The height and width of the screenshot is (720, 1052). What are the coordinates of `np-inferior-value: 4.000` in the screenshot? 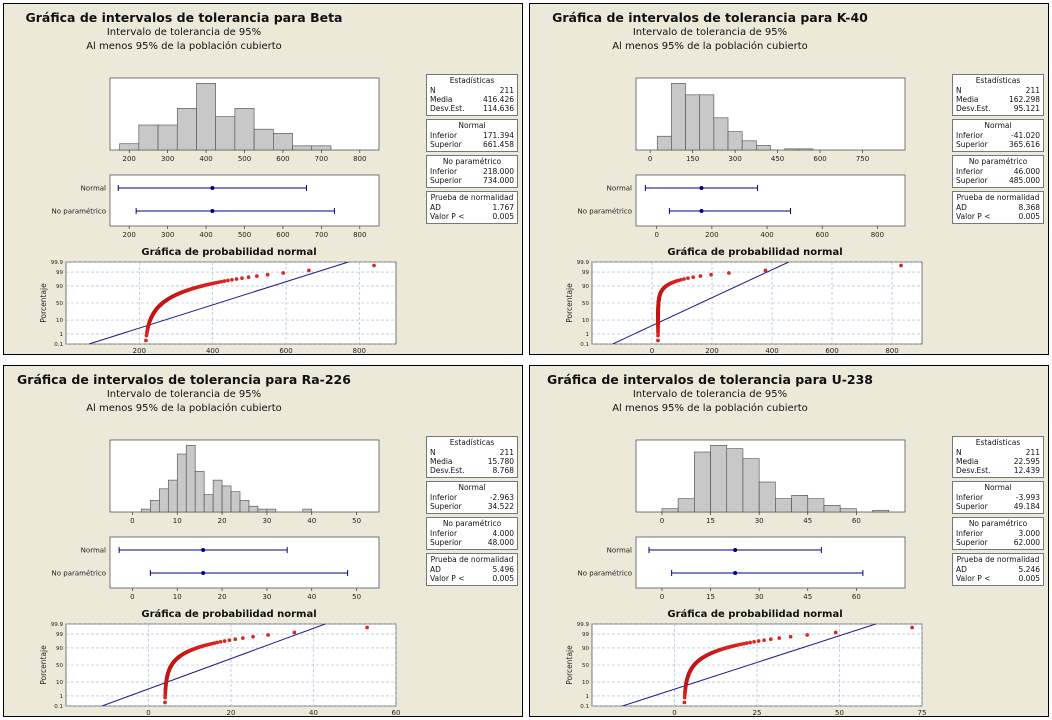 It's located at (503, 533).